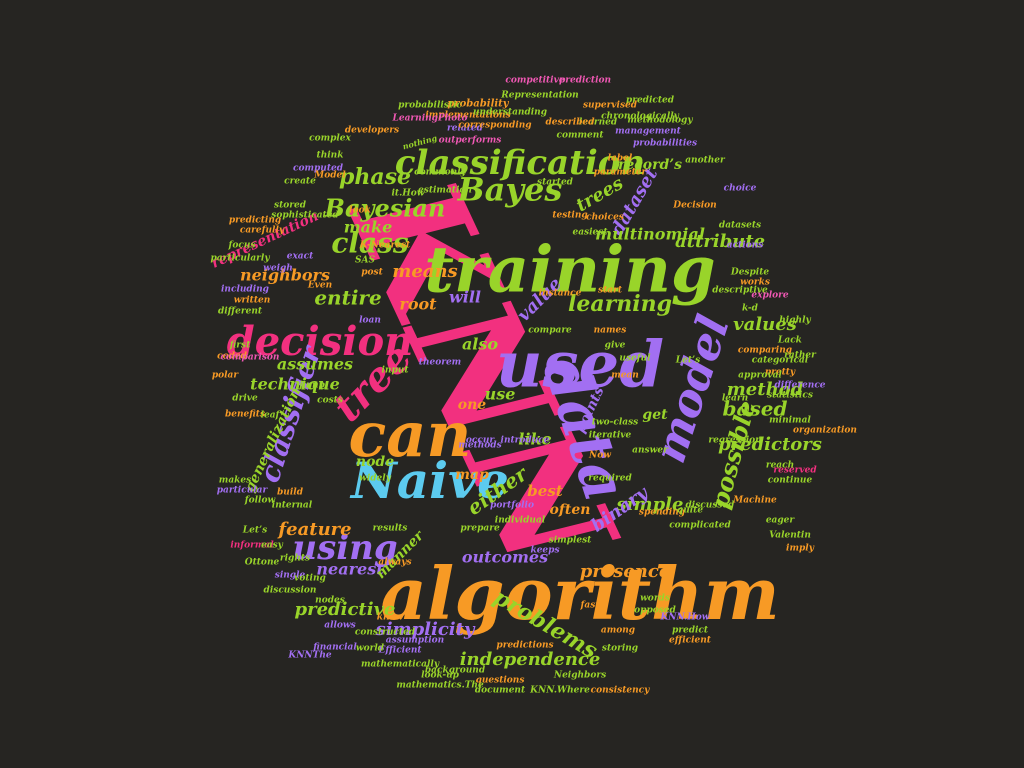 The height and width of the screenshot is (768, 1024). What do you see at coordinates (375, 177) in the screenshot?
I see `cloud-word-phase: phase` at bounding box center [375, 177].